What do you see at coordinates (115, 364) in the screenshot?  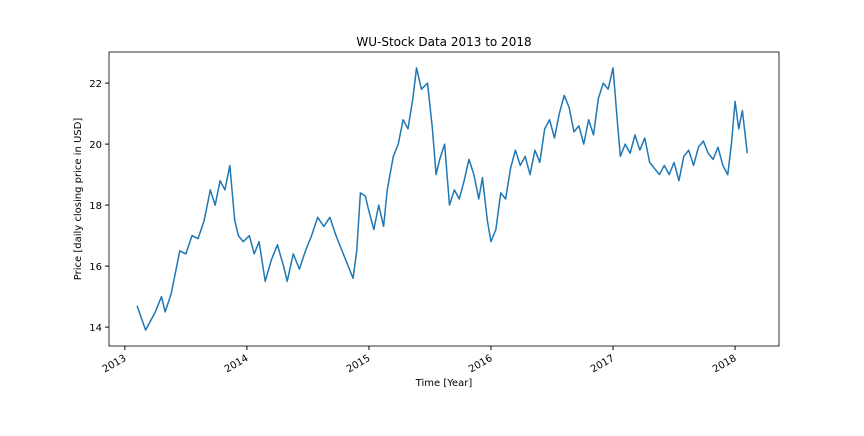 I see `x-tick-label: 2013` at bounding box center [115, 364].